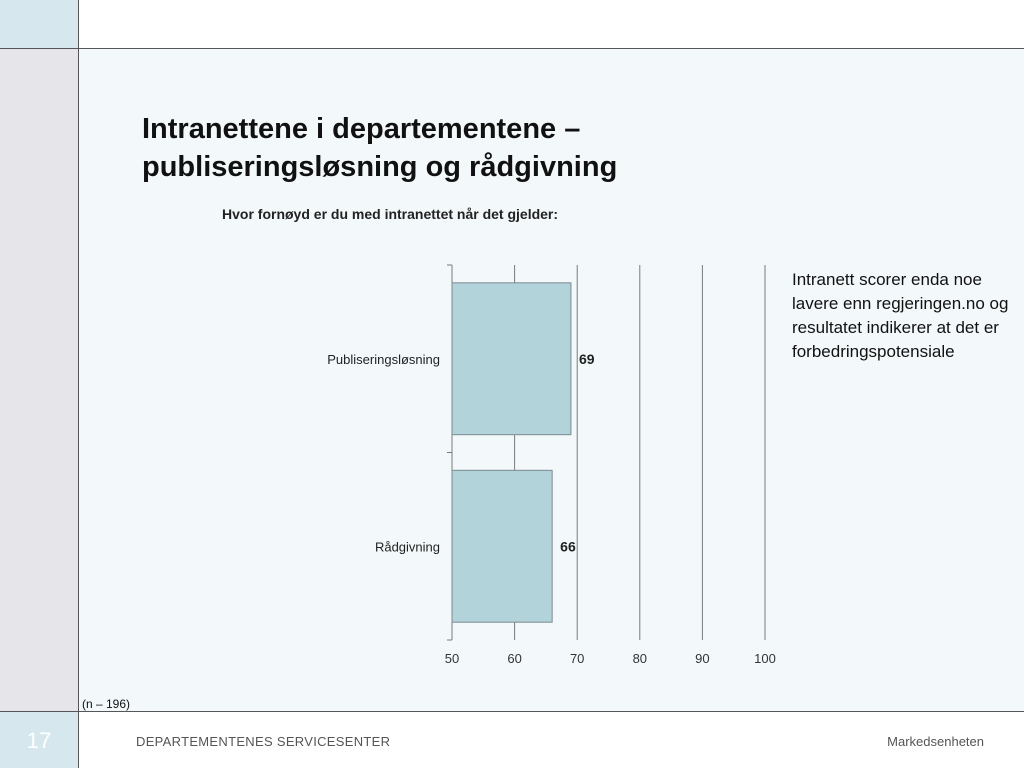 This screenshot has height=768, width=1024. What do you see at coordinates (263, 741) in the screenshot?
I see `footer-organization: DEPARTEMENTENES SERVICESENTER` at bounding box center [263, 741].